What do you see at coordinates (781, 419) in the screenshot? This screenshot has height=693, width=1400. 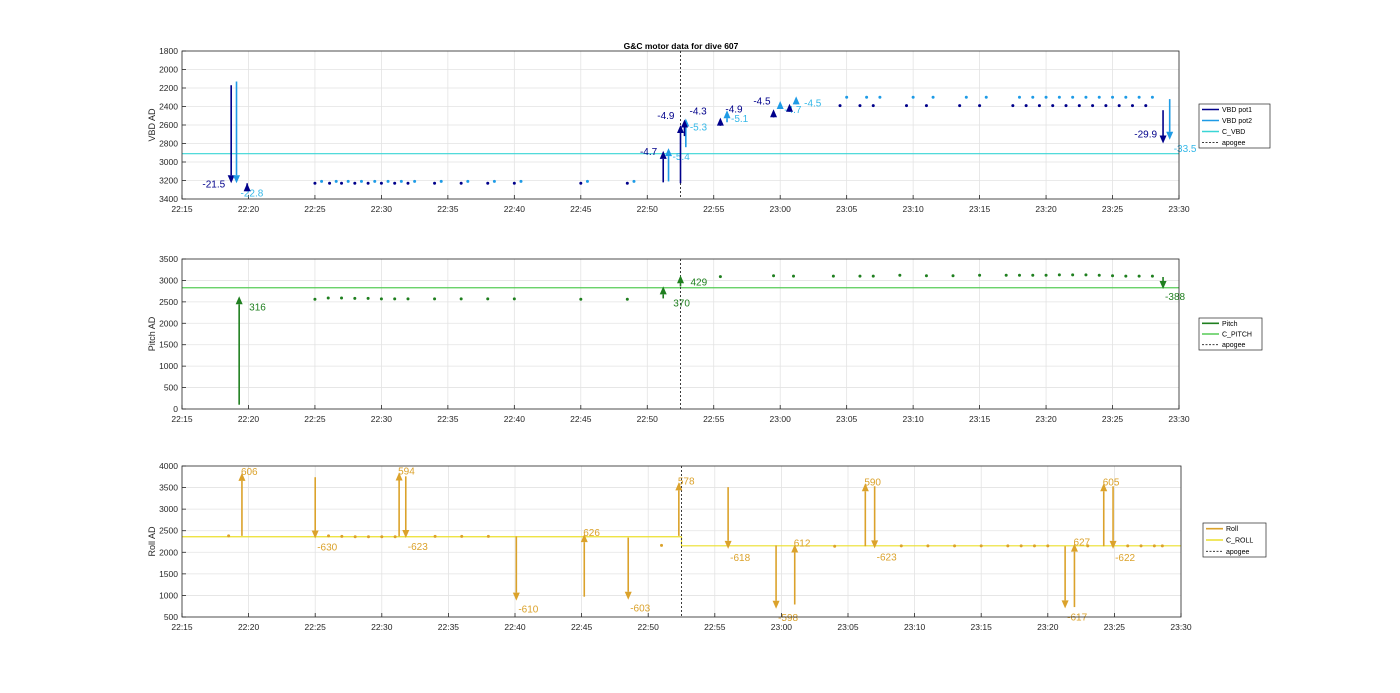 I see `x-tick-label: 23:00` at bounding box center [781, 419].